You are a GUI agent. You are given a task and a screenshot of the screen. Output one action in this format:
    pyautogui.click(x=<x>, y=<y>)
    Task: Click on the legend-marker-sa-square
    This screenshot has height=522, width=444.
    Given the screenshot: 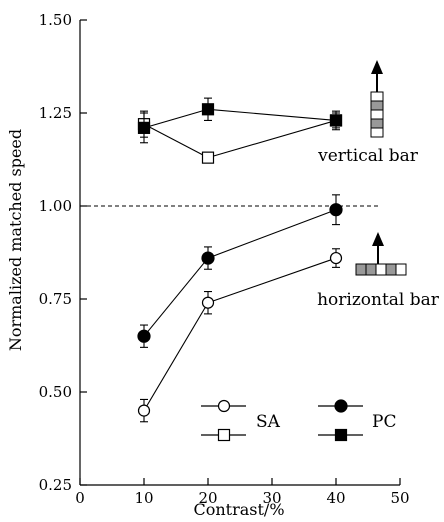 What is the action you would take?
    pyautogui.click(x=224, y=435)
    